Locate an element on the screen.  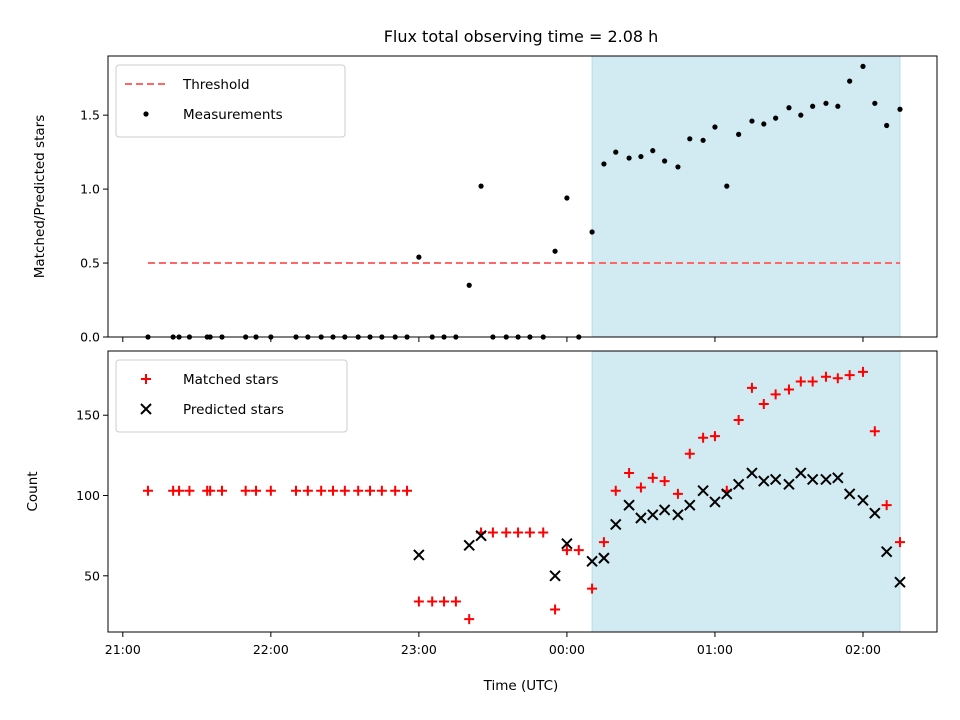
legend: Threshold Measurements is located at coordinates (230, 101).